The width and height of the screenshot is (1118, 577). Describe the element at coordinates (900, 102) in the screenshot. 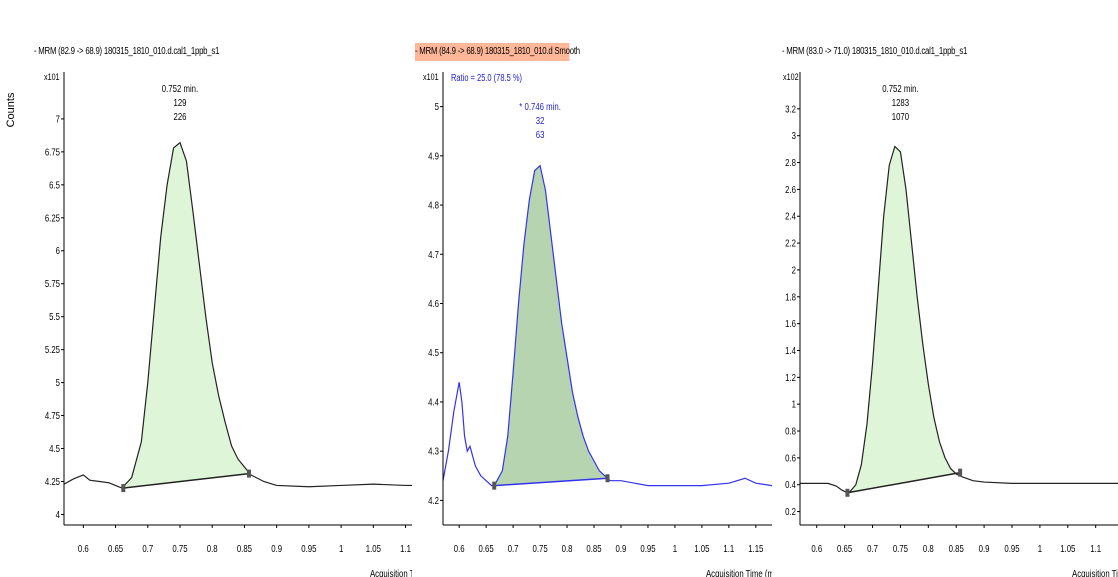

I see `peak-annotation-line: 1283` at that location.